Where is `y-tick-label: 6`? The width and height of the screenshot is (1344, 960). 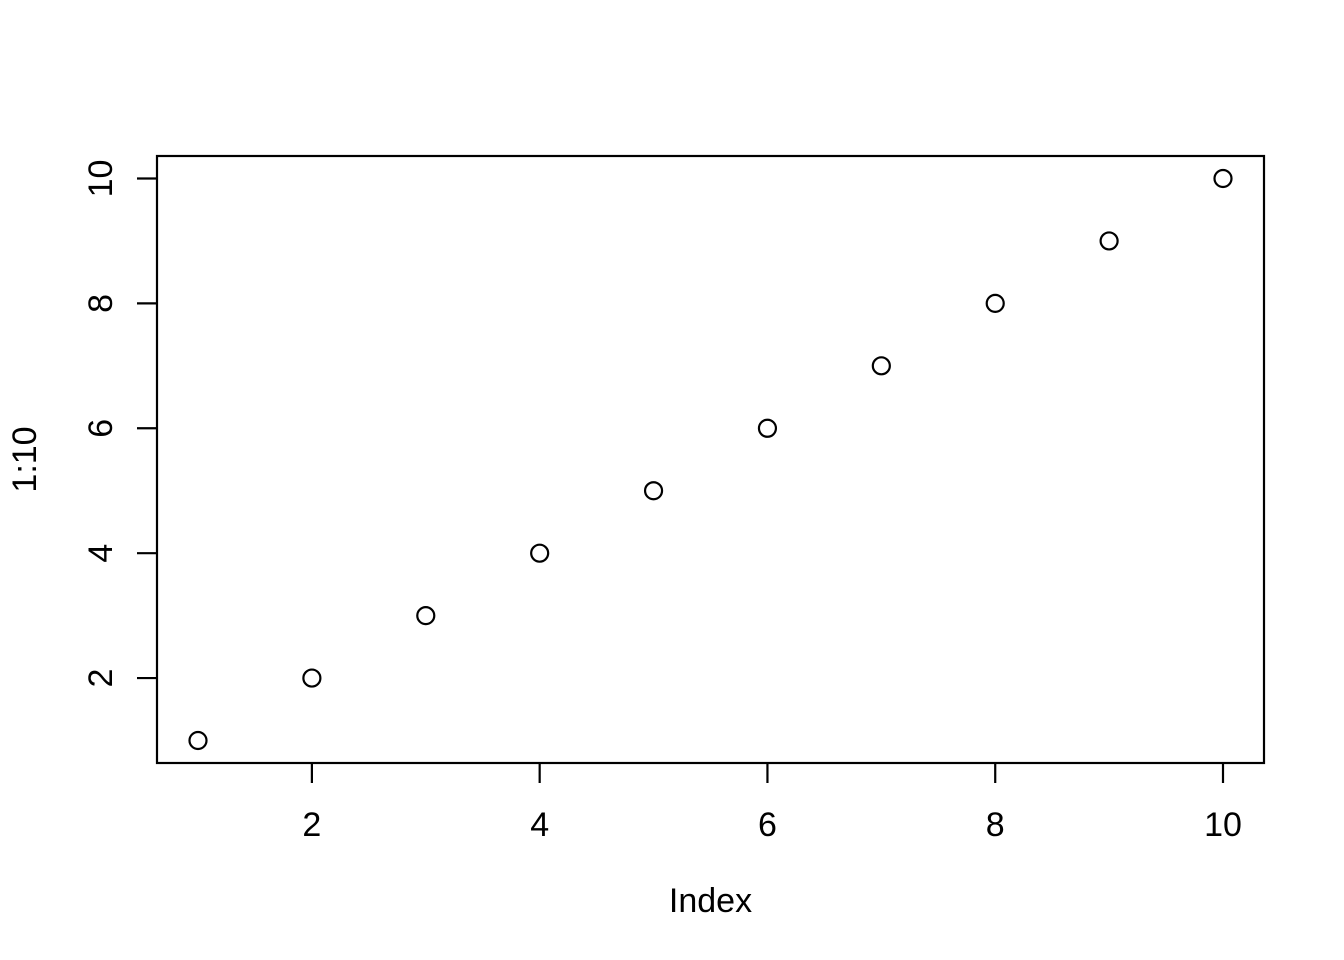 y-tick-label: 6 is located at coordinates (101, 428).